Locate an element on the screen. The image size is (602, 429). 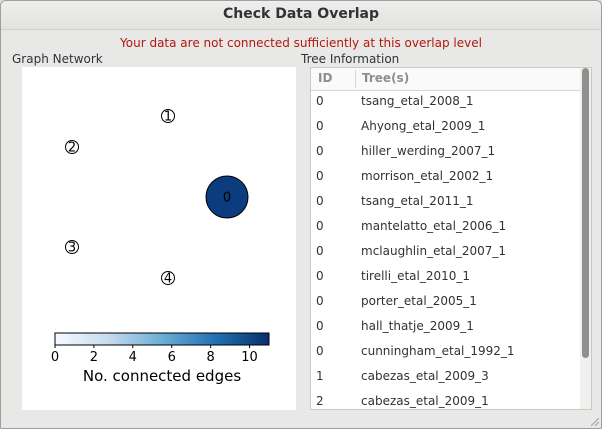
table-row: 0 cunningham_etal_1992_1 is located at coordinates (446, 352).